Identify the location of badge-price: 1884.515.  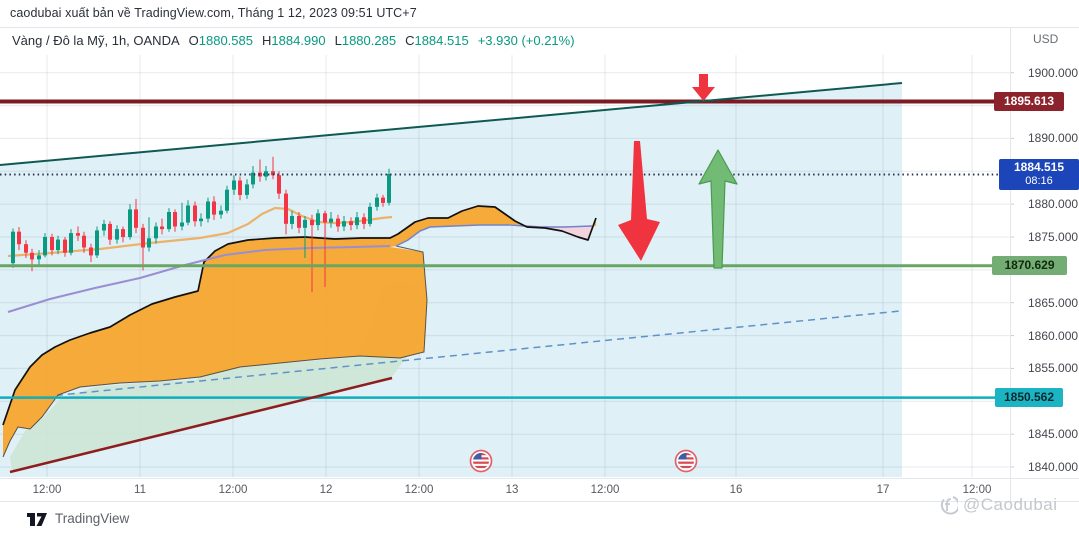
(1039, 167).